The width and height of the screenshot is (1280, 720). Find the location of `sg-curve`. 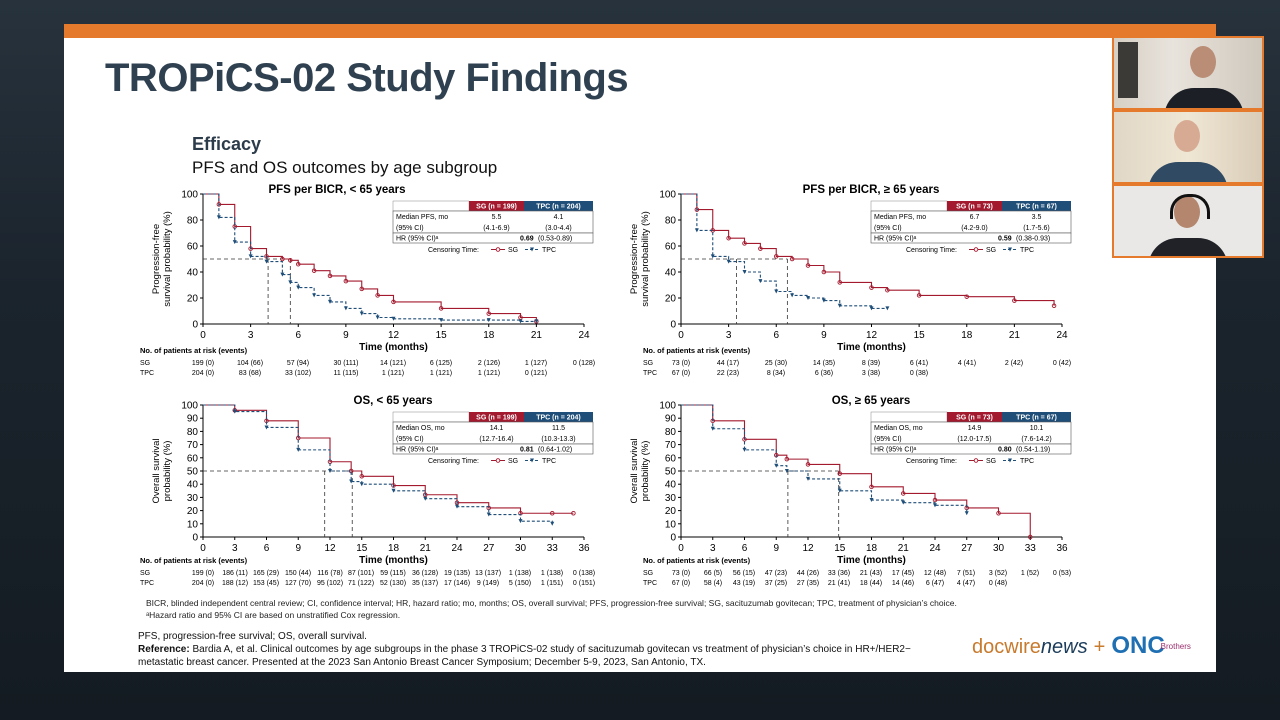

sg-curve is located at coordinates (388, 459).